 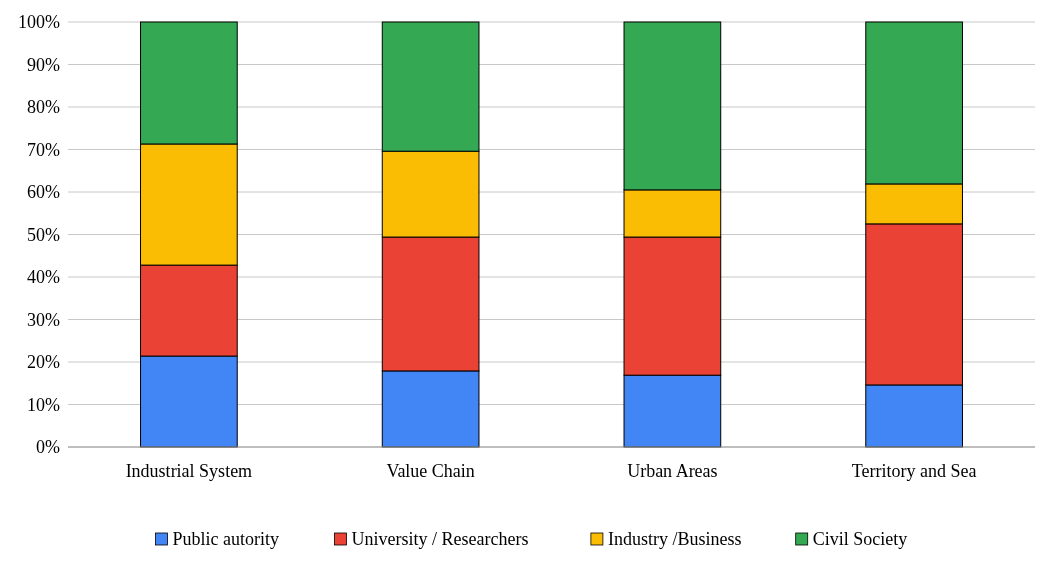 What do you see at coordinates (860, 539) in the screenshot?
I see `legend-label: Civil Society` at bounding box center [860, 539].